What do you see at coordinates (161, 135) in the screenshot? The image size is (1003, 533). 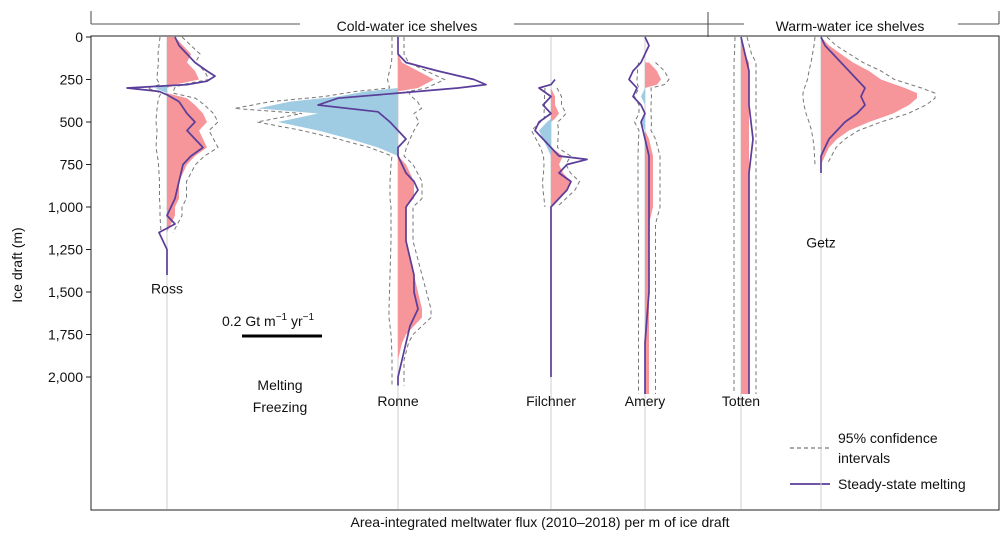 I see `ross-freezing-area` at bounding box center [161, 135].